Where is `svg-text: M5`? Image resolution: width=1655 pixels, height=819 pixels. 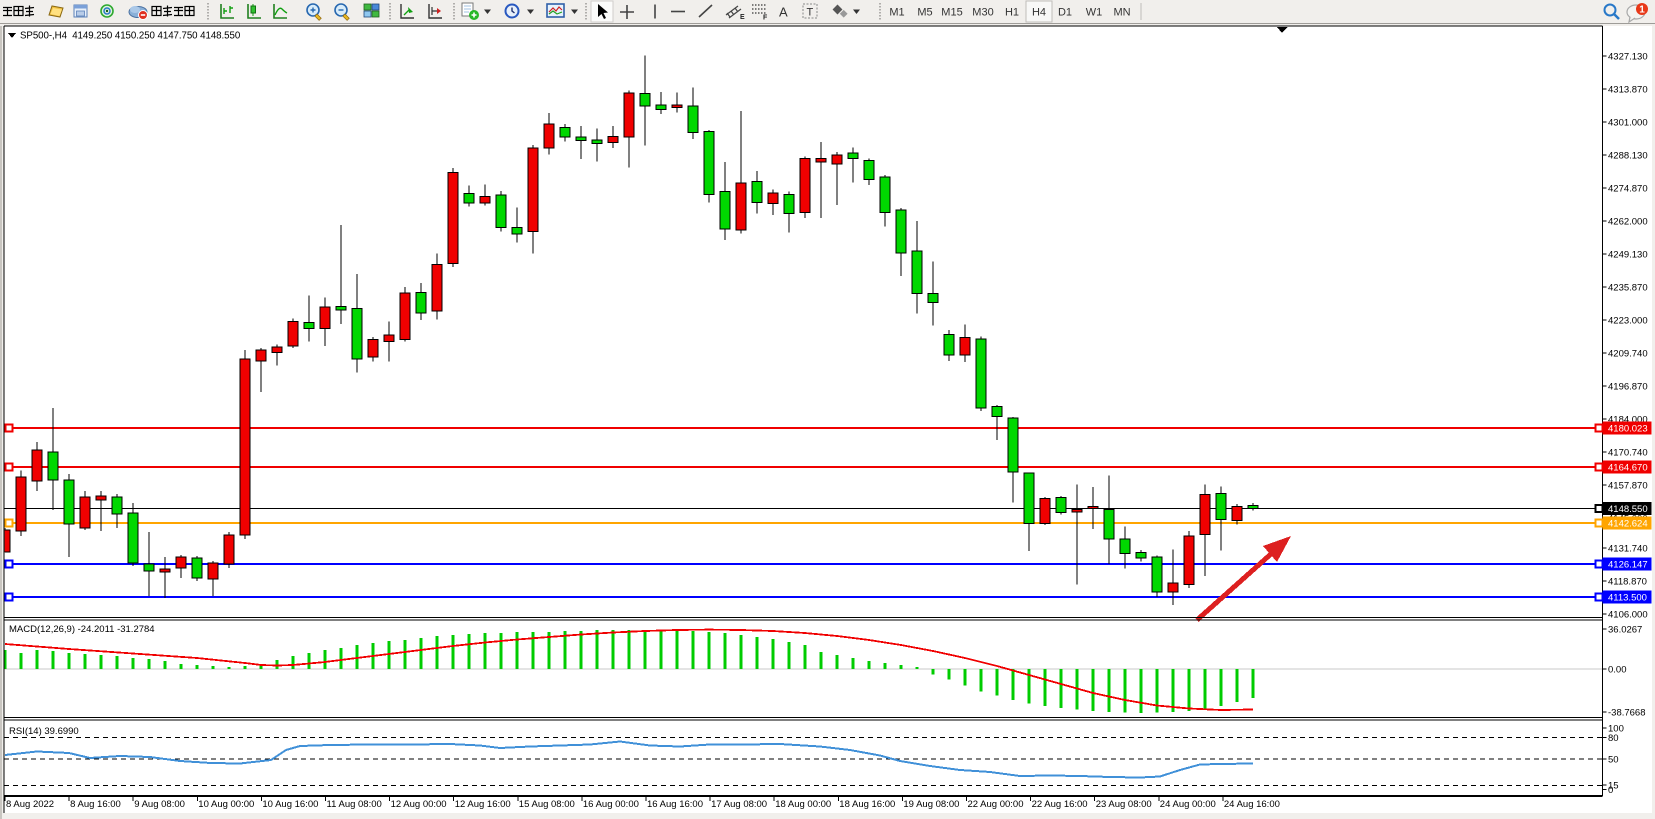
svg-text: M5 is located at coordinates (924, 13).